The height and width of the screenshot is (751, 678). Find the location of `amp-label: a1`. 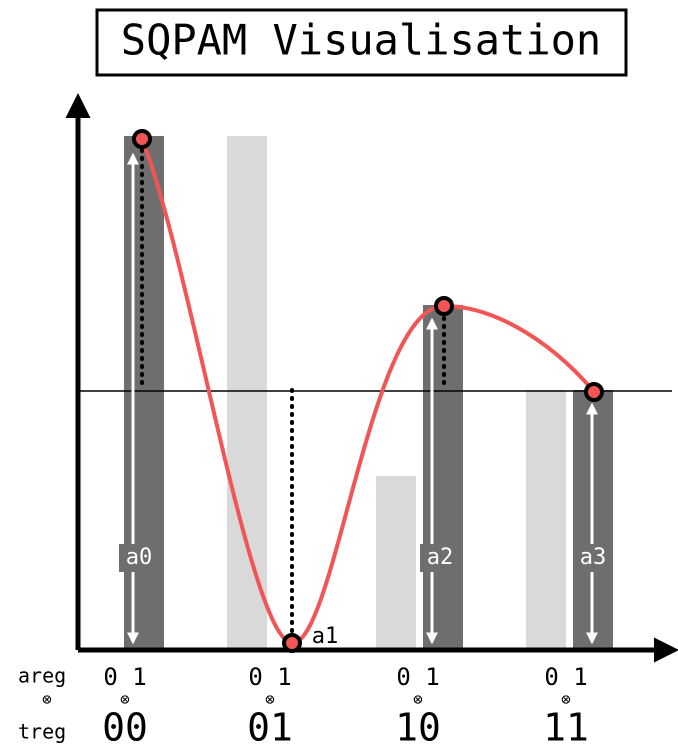

amp-label: a1 is located at coordinates (325, 636).